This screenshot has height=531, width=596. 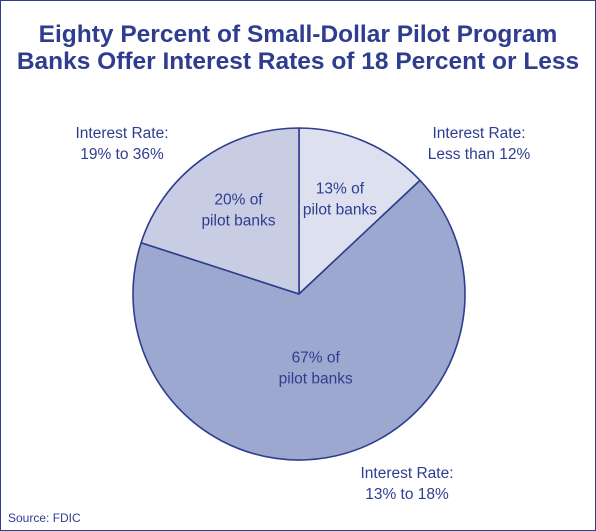 I want to click on slice-value-label-1-line-2: pilot banks, so click(x=340, y=210).